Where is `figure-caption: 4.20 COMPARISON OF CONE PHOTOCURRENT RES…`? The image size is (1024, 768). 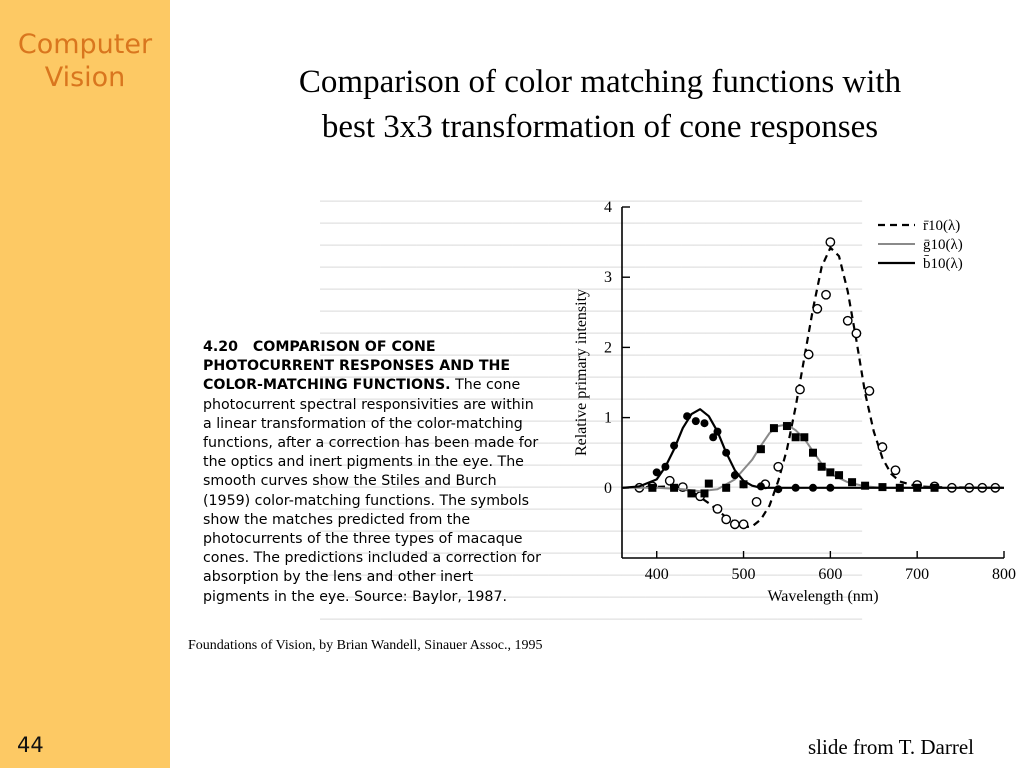 figure-caption: 4.20 COMPARISON OF CONE PHOTOCURRENT RES… is located at coordinates (373, 472).